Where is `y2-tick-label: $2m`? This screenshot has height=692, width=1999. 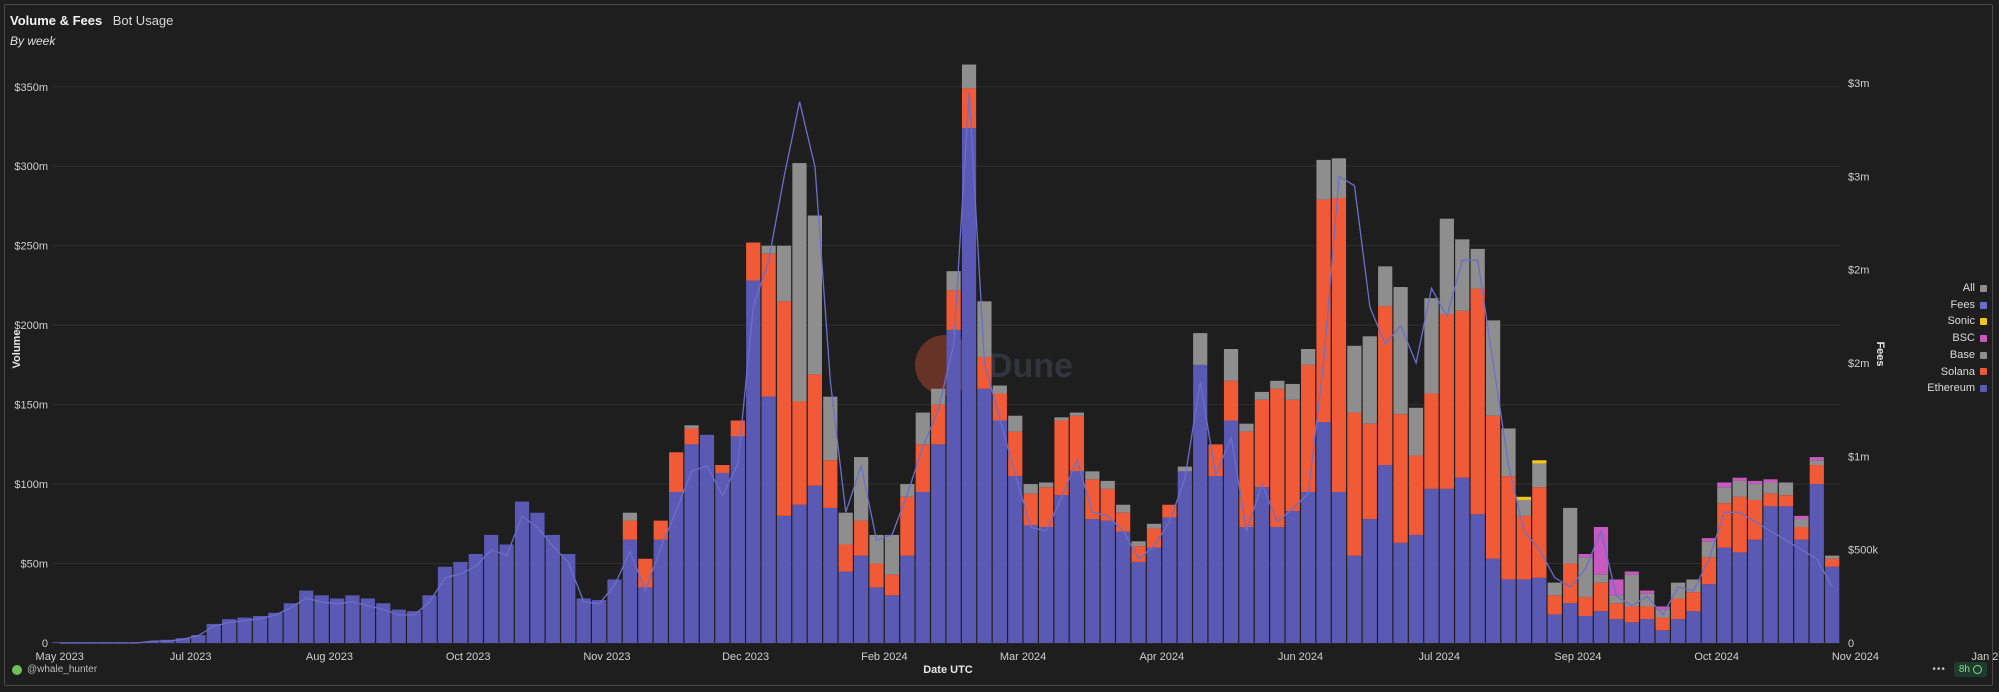
y2-tick-label: $2m is located at coordinates (1858, 271).